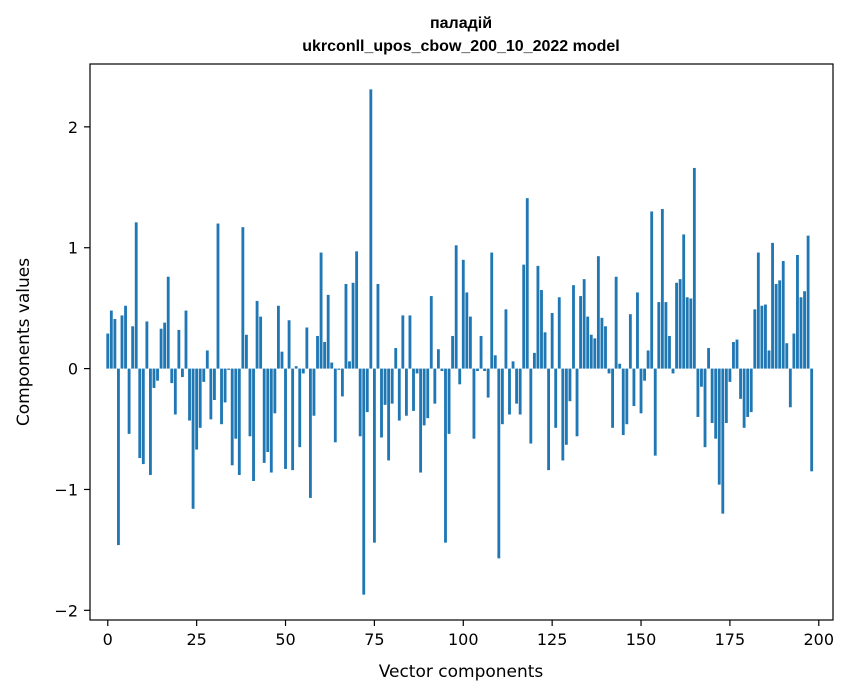  What do you see at coordinates (73, 127) in the screenshot?
I see `y-tick-label: 2` at bounding box center [73, 127].